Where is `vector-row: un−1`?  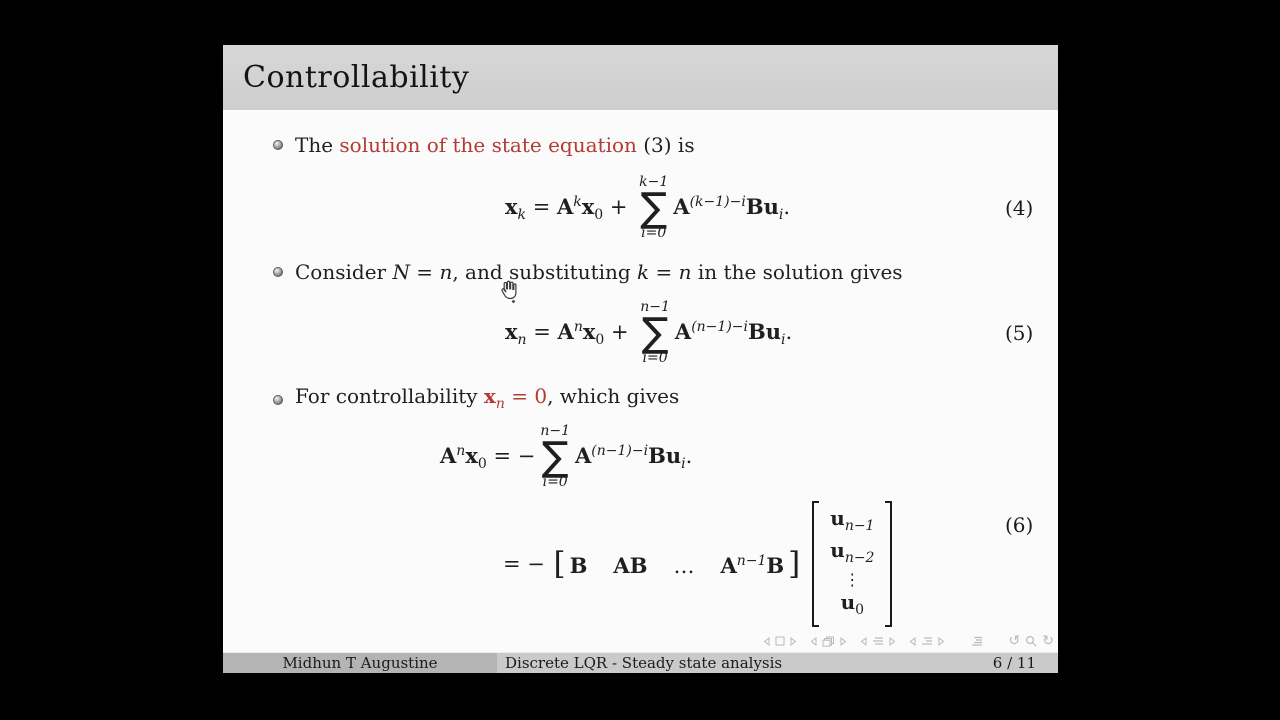 vector-row: un−1 is located at coordinates (852, 519).